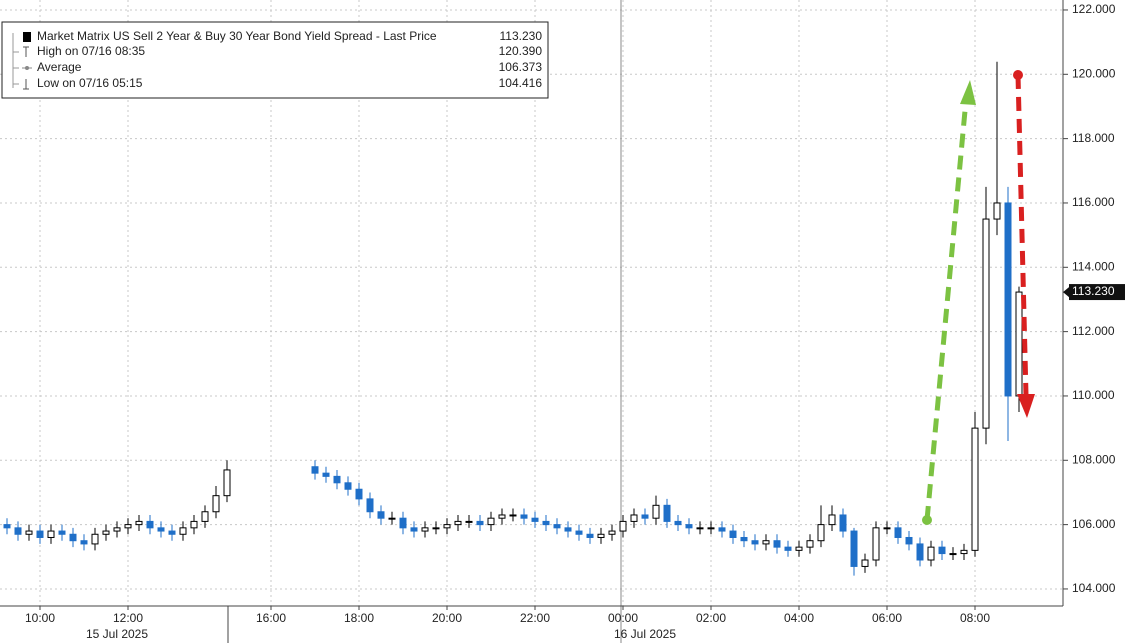  Describe the element at coordinates (1093, 395) in the screenshot. I see `y-tick-label: 110.000` at that location.